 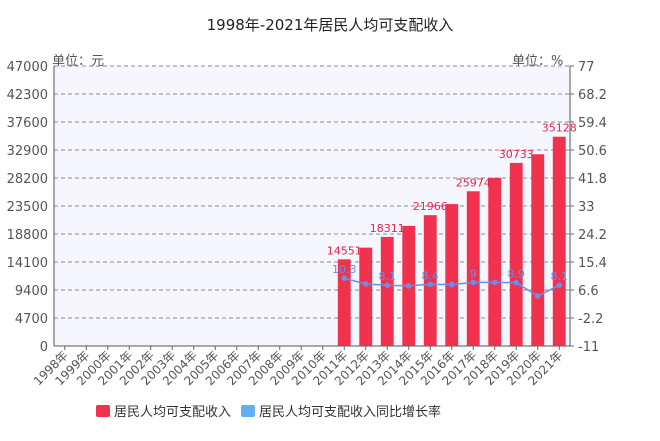 What do you see at coordinates (27, 95) in the screenshot?
I see `y-tick-label: 42300` at bounding box center [27, 95].